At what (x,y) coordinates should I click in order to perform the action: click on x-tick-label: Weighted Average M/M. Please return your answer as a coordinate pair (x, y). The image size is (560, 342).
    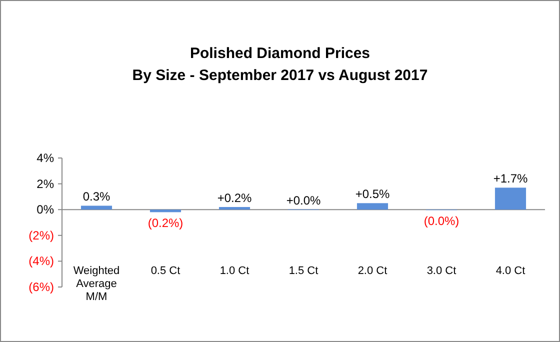
    Looking at the image, I should click on (96, 284).